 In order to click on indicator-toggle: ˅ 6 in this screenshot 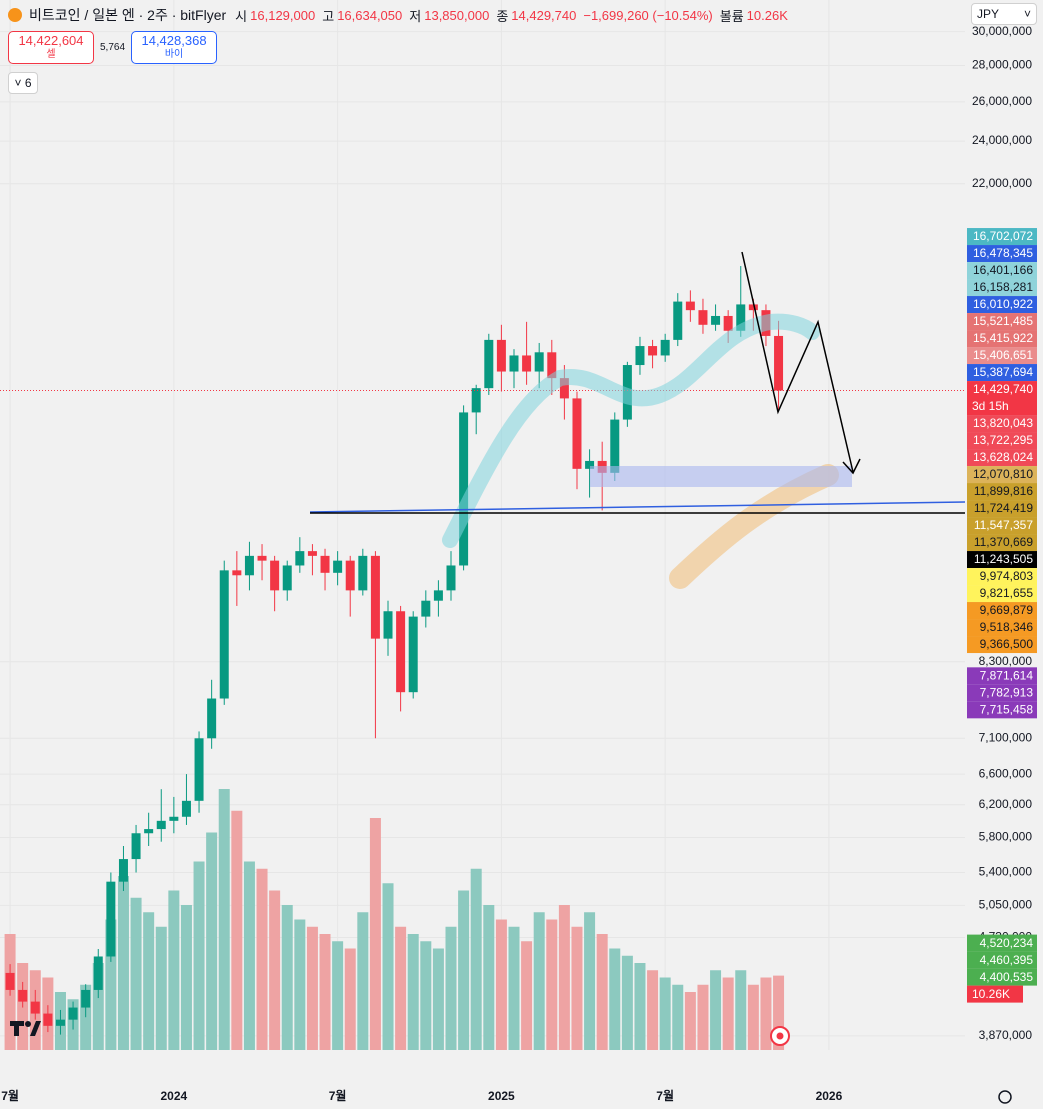, I will do `click(23, 83)`.